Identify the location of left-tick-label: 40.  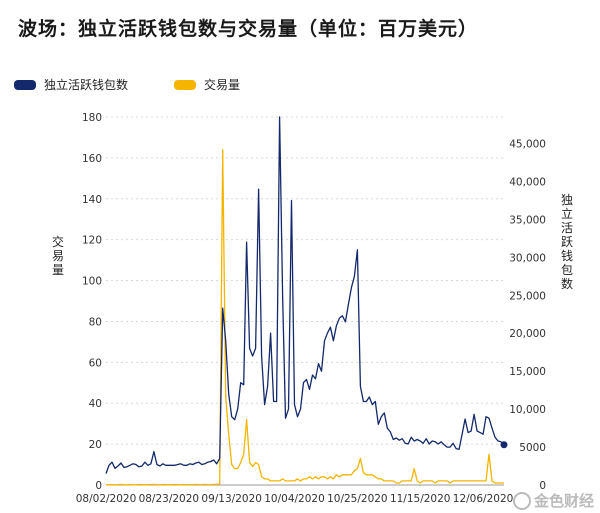
(95, 404).